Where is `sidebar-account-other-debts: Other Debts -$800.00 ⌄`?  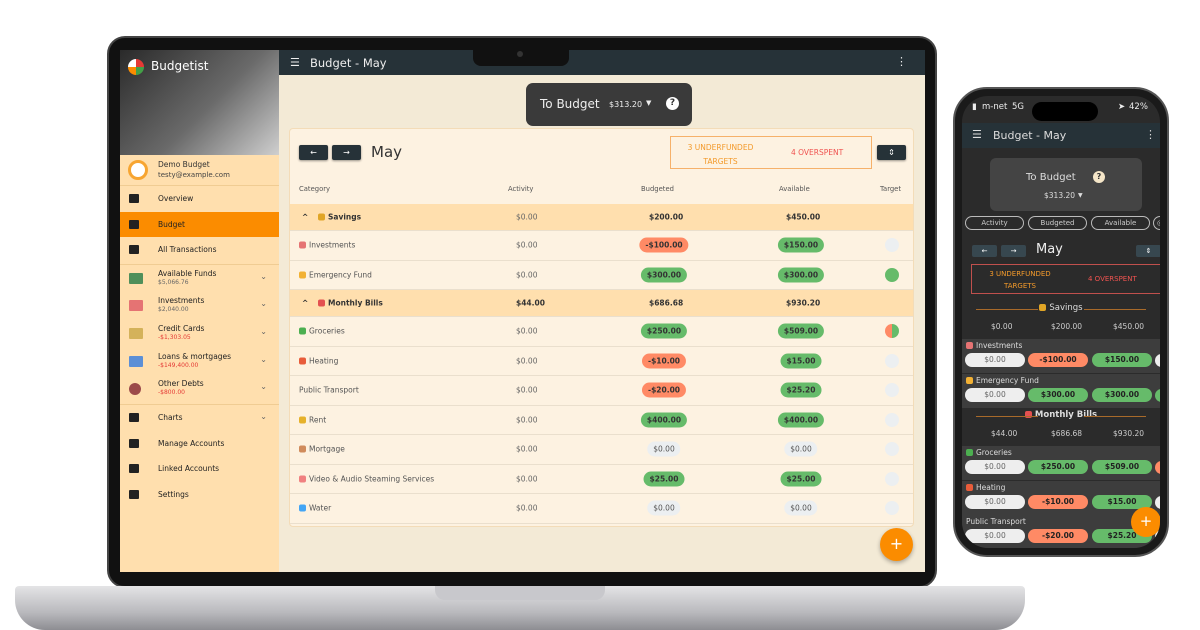
sidebar-account-other-debts: Other Debts -$800.00 ⌄ is located at coordinates (199, 389).